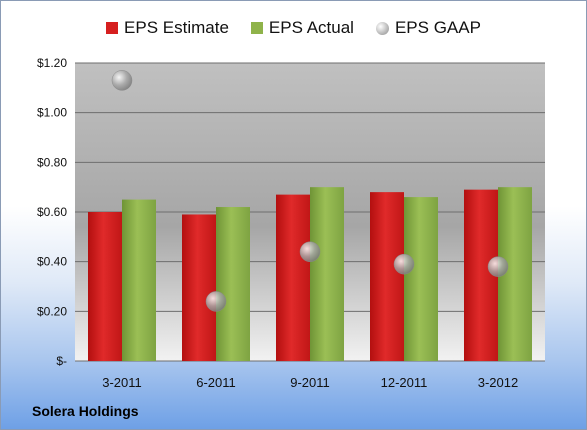 This screenshot has width=587, height=430. I want to click on legend-item-eps-estimate: EPS Estimate, so click(167, 28).